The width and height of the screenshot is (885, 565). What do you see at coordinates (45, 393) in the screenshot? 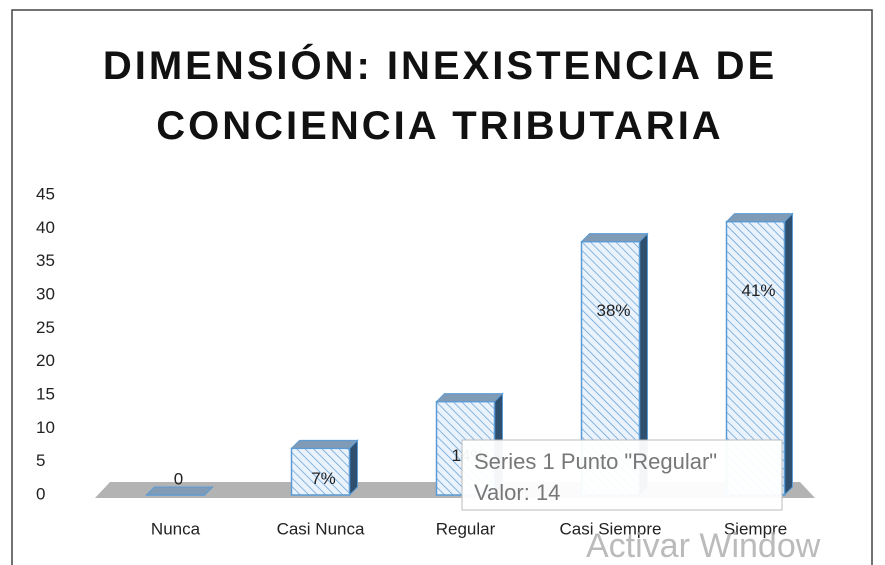
I see `y-tick-label: 15` at bounding box center [45, 393].